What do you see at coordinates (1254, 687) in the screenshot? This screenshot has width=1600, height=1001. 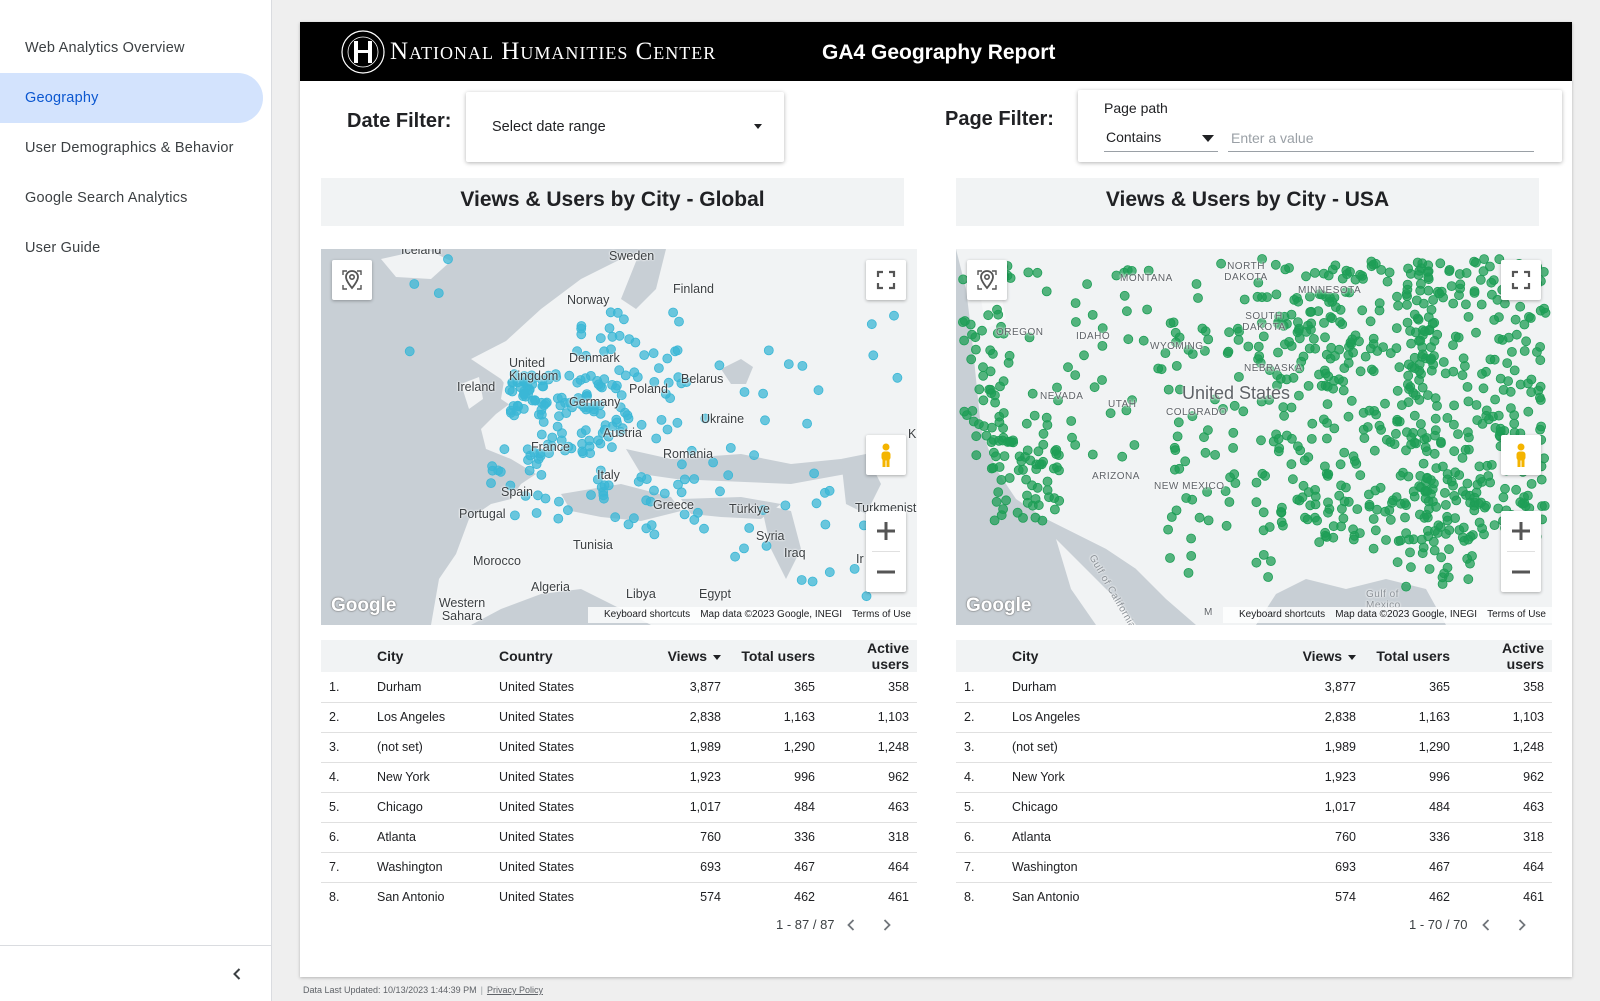 I see `table-row: 1. Durham 3,877 365 358` at bounding box center [1254, 687].